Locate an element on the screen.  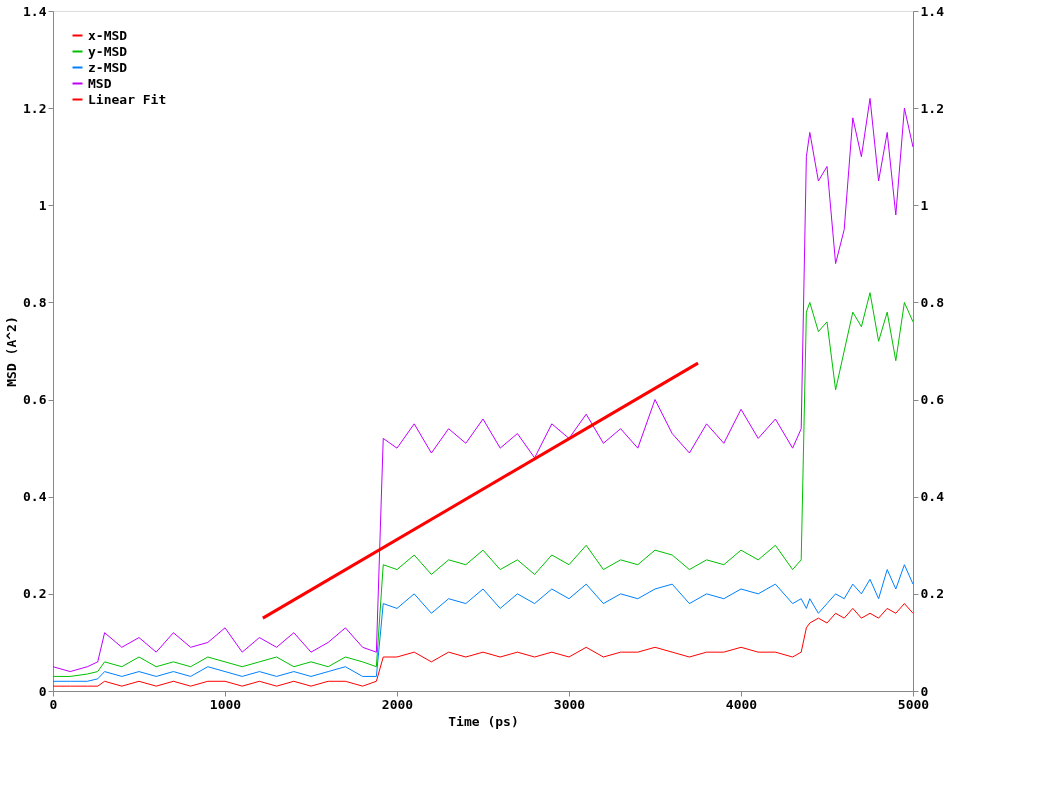
legend-label: z-MSD is located at coordinates (108, 67).